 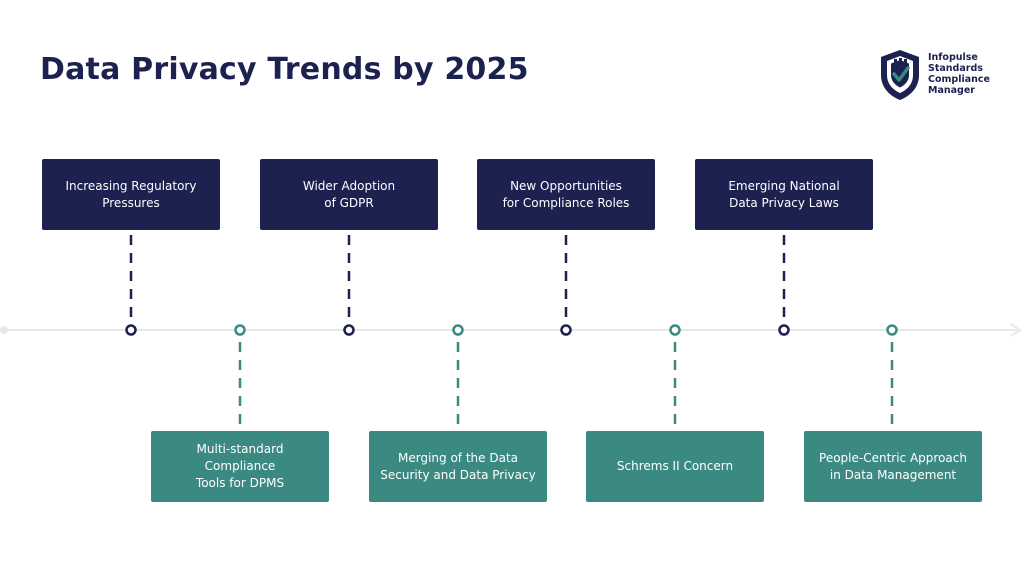 What do you see at coordinates (893, 474) in the screenshot?
I see `trend-label: in Data Management` at bounding box center [893, 474].